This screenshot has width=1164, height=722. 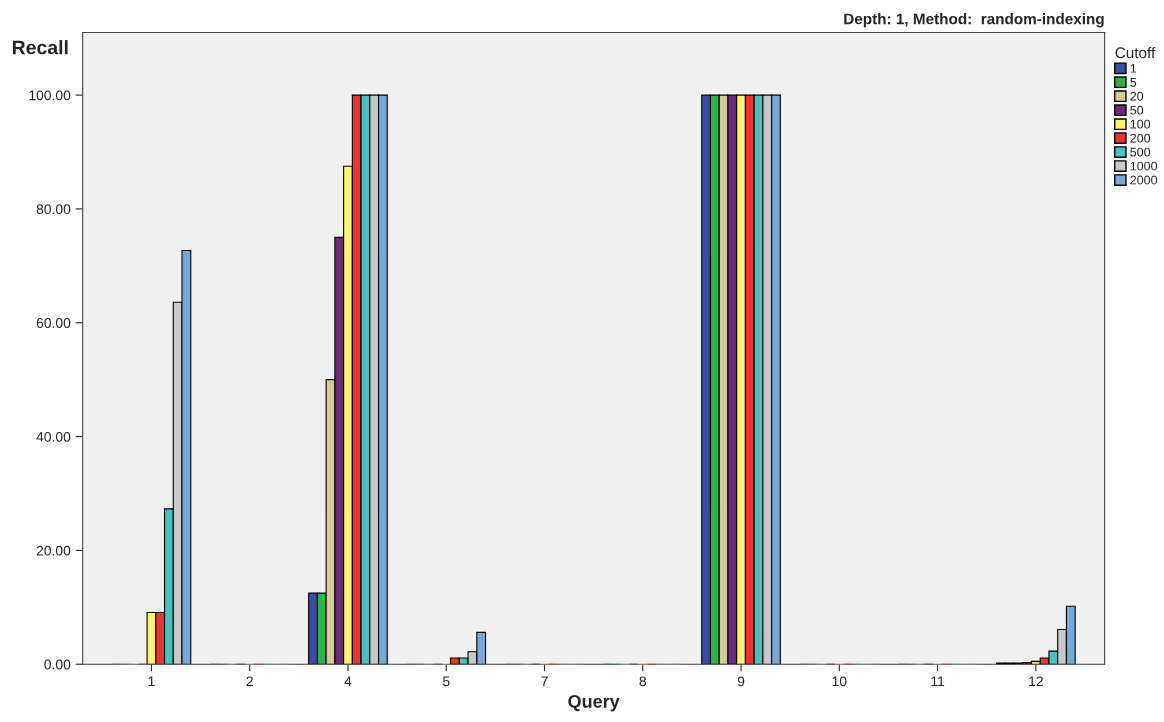 I want to click on legend-label: 50, so click(x=1137, y=110).